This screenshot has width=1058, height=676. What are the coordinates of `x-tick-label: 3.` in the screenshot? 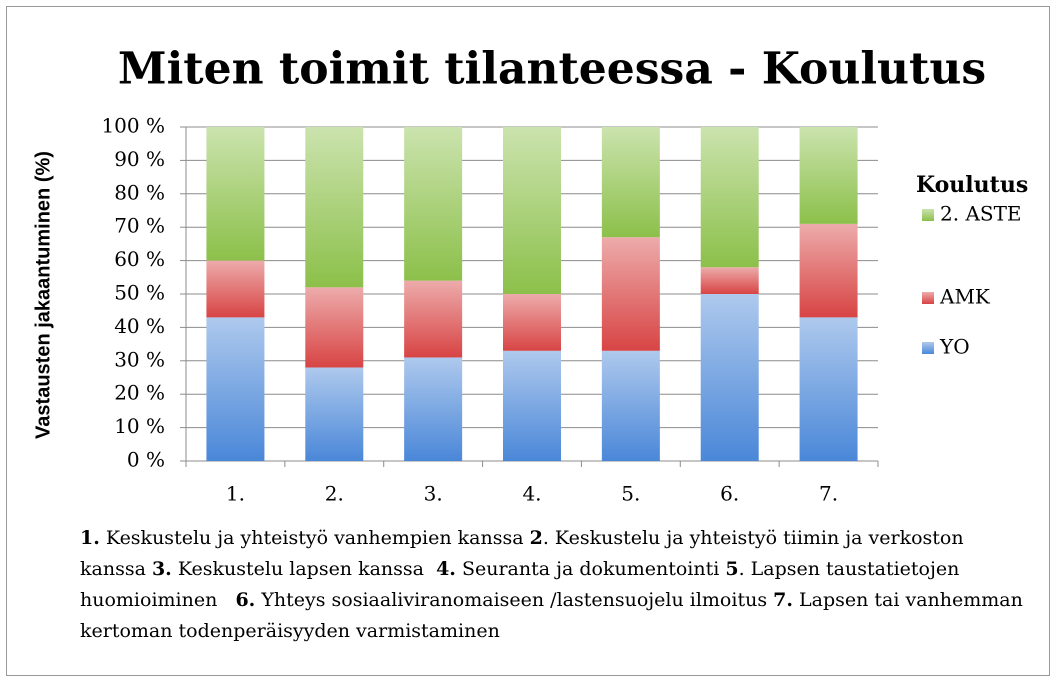 It's located at (433, 494).